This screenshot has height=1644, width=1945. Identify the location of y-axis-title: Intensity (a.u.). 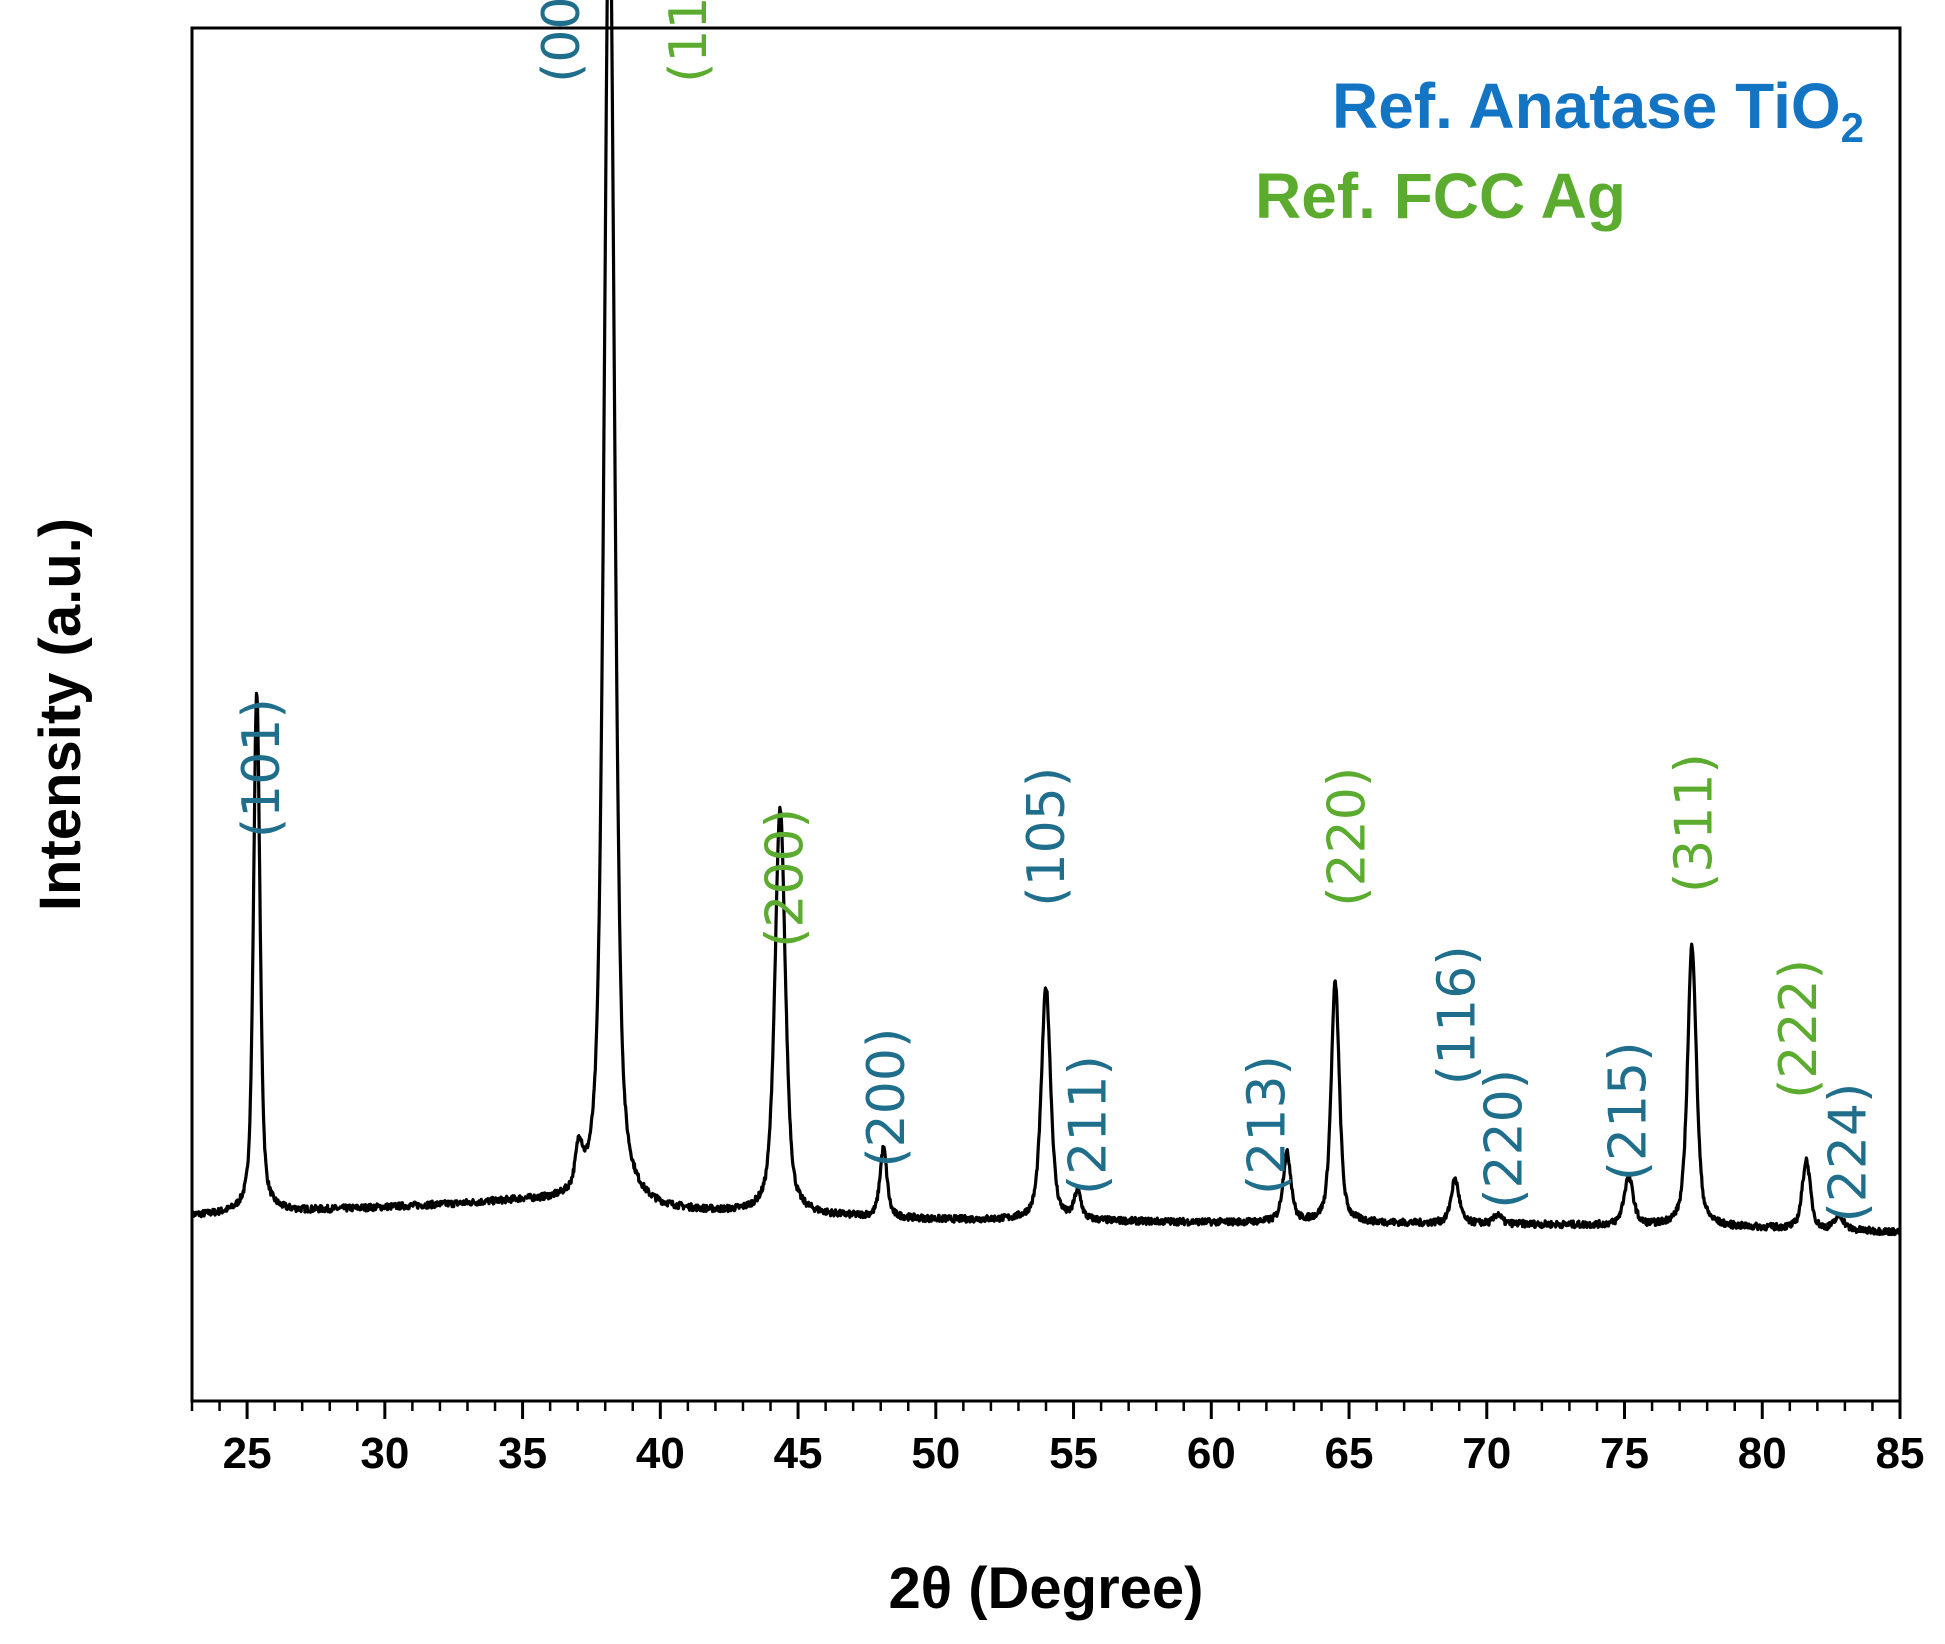
(60, 714).